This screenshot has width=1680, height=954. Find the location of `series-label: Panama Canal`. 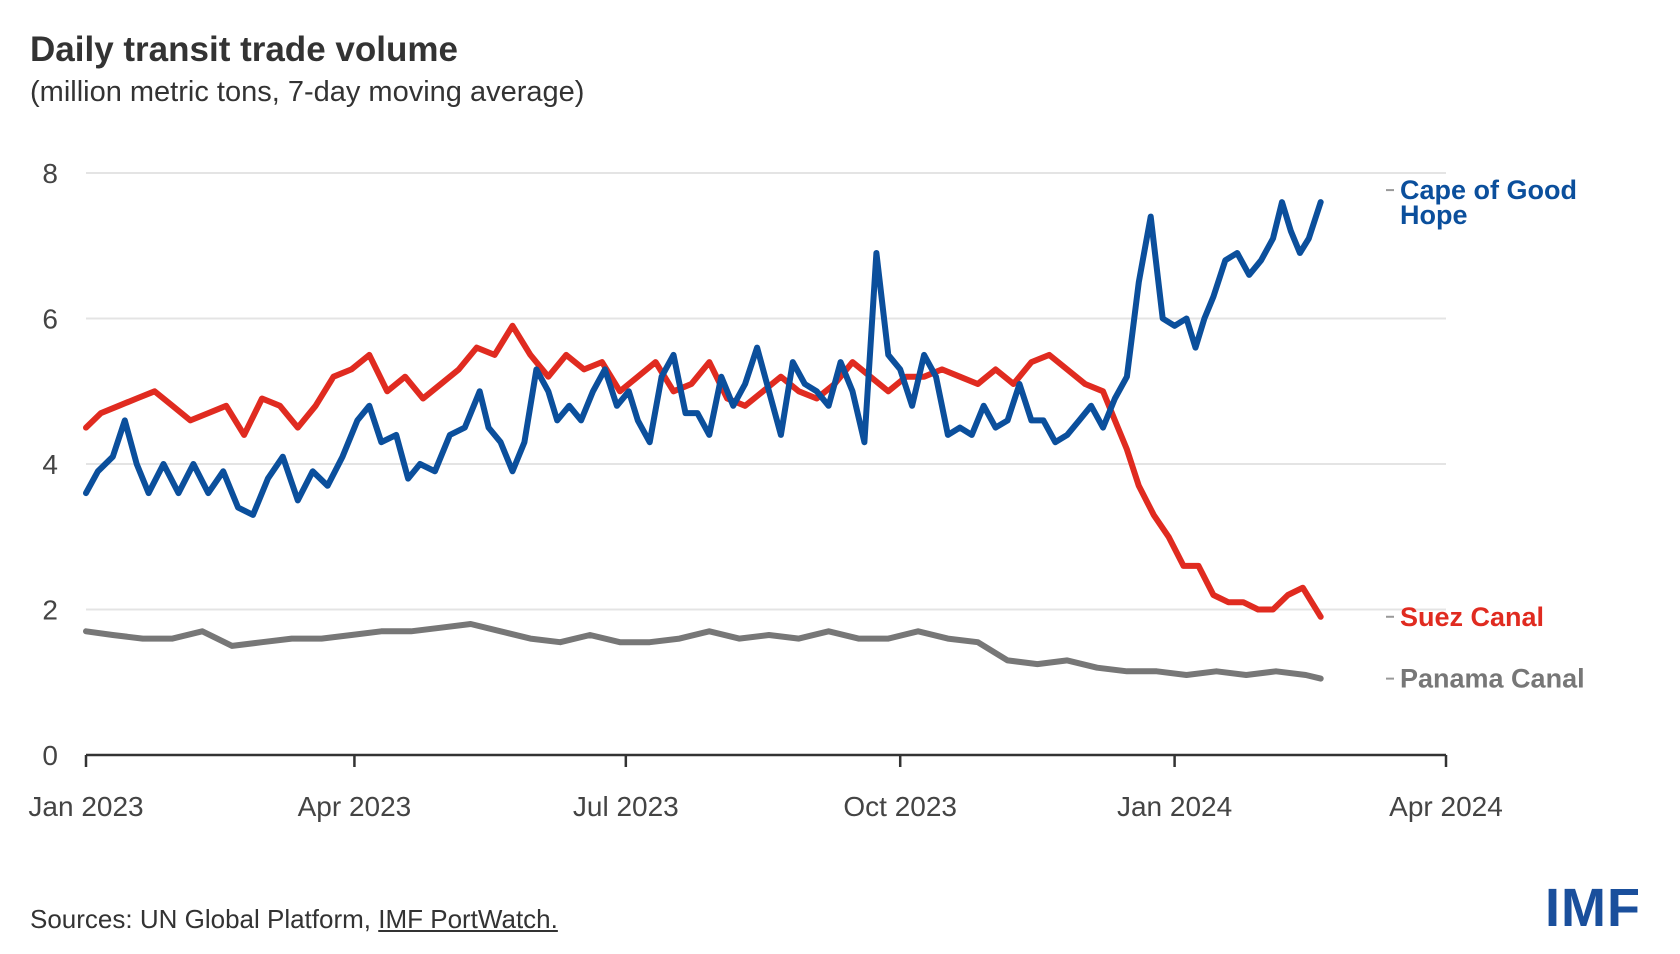

series-label: Panama Canal is located at coordinates (1492, 679).